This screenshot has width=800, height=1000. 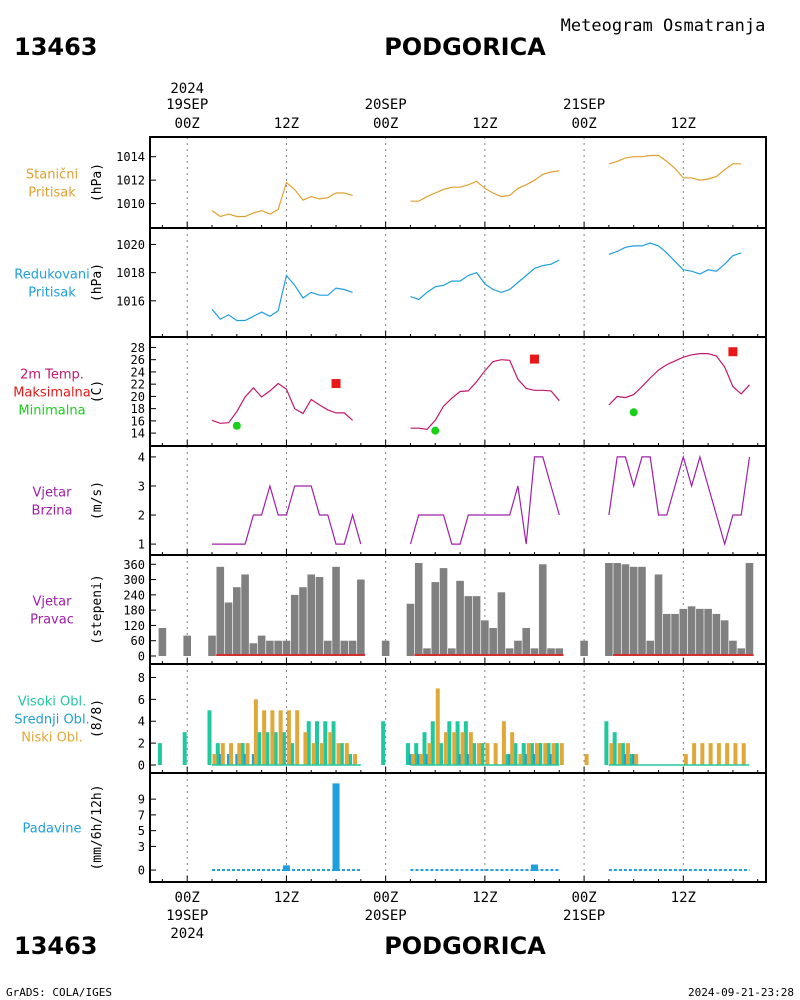 I want to click on y-tick-label-brzina: 1, so click(x=141, y=545).